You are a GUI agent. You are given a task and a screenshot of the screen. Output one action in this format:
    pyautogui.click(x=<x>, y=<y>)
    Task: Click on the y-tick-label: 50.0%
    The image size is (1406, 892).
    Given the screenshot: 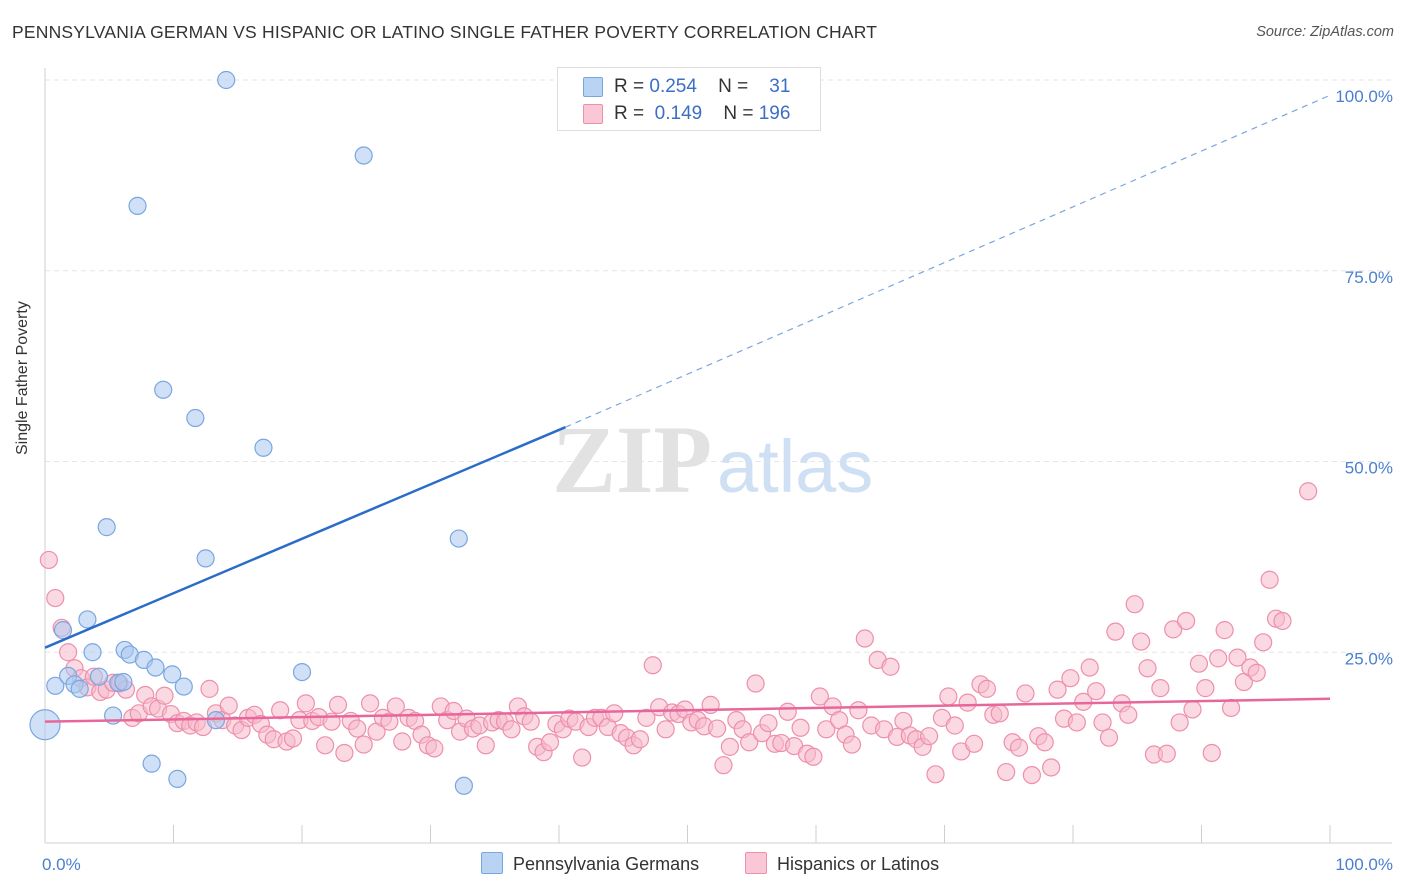 What is the action you would take?
    pyautogui.click(x=1369, y=468)
    